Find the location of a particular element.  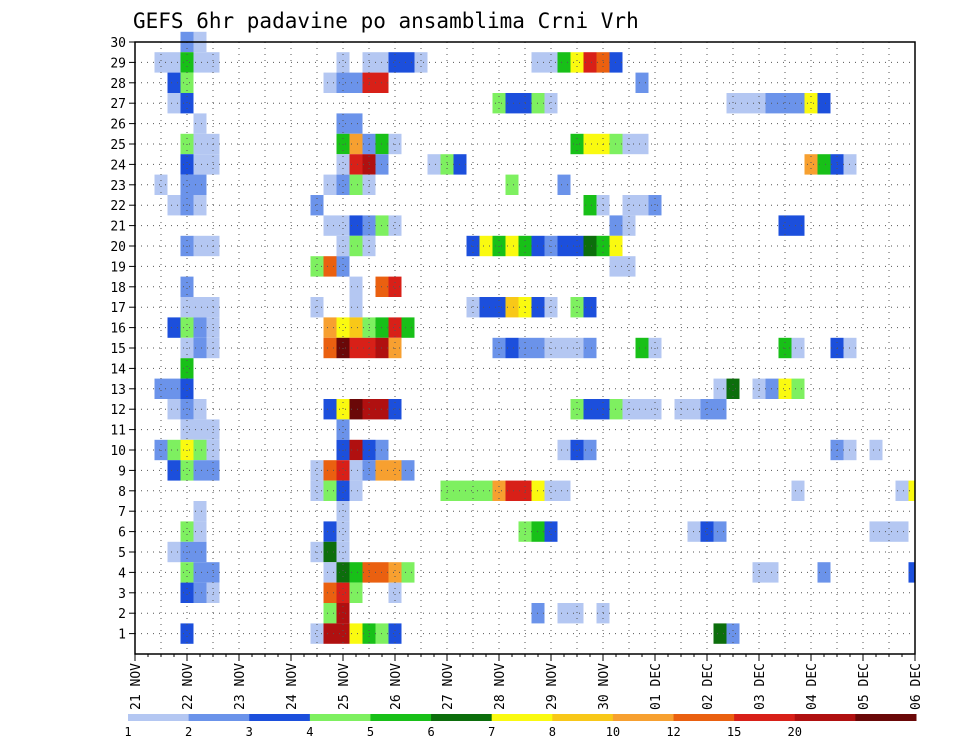

x-tick-label: 28 NOV is located at coordinates (500, 686).